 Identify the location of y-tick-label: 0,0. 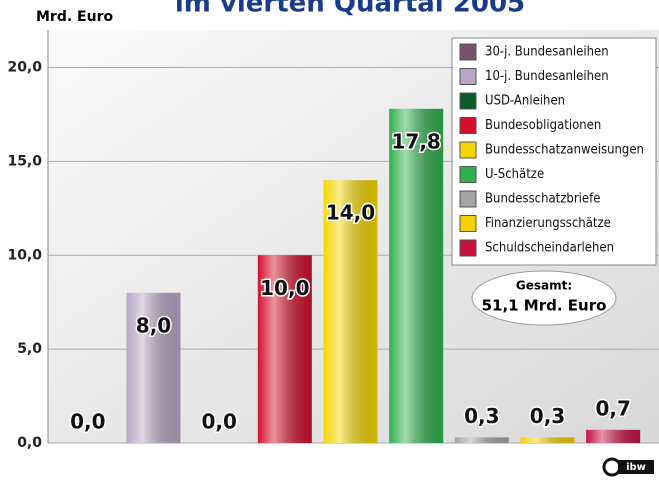
(29, 443).